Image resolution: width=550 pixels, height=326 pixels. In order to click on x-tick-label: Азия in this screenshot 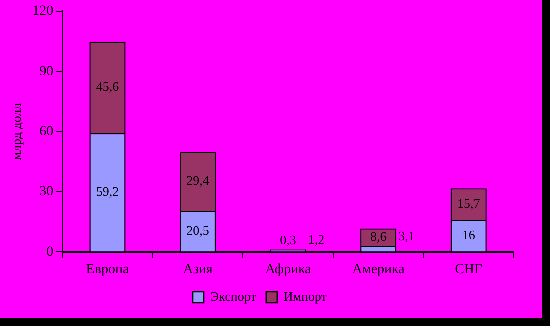, I will do `click(198, 270)`.